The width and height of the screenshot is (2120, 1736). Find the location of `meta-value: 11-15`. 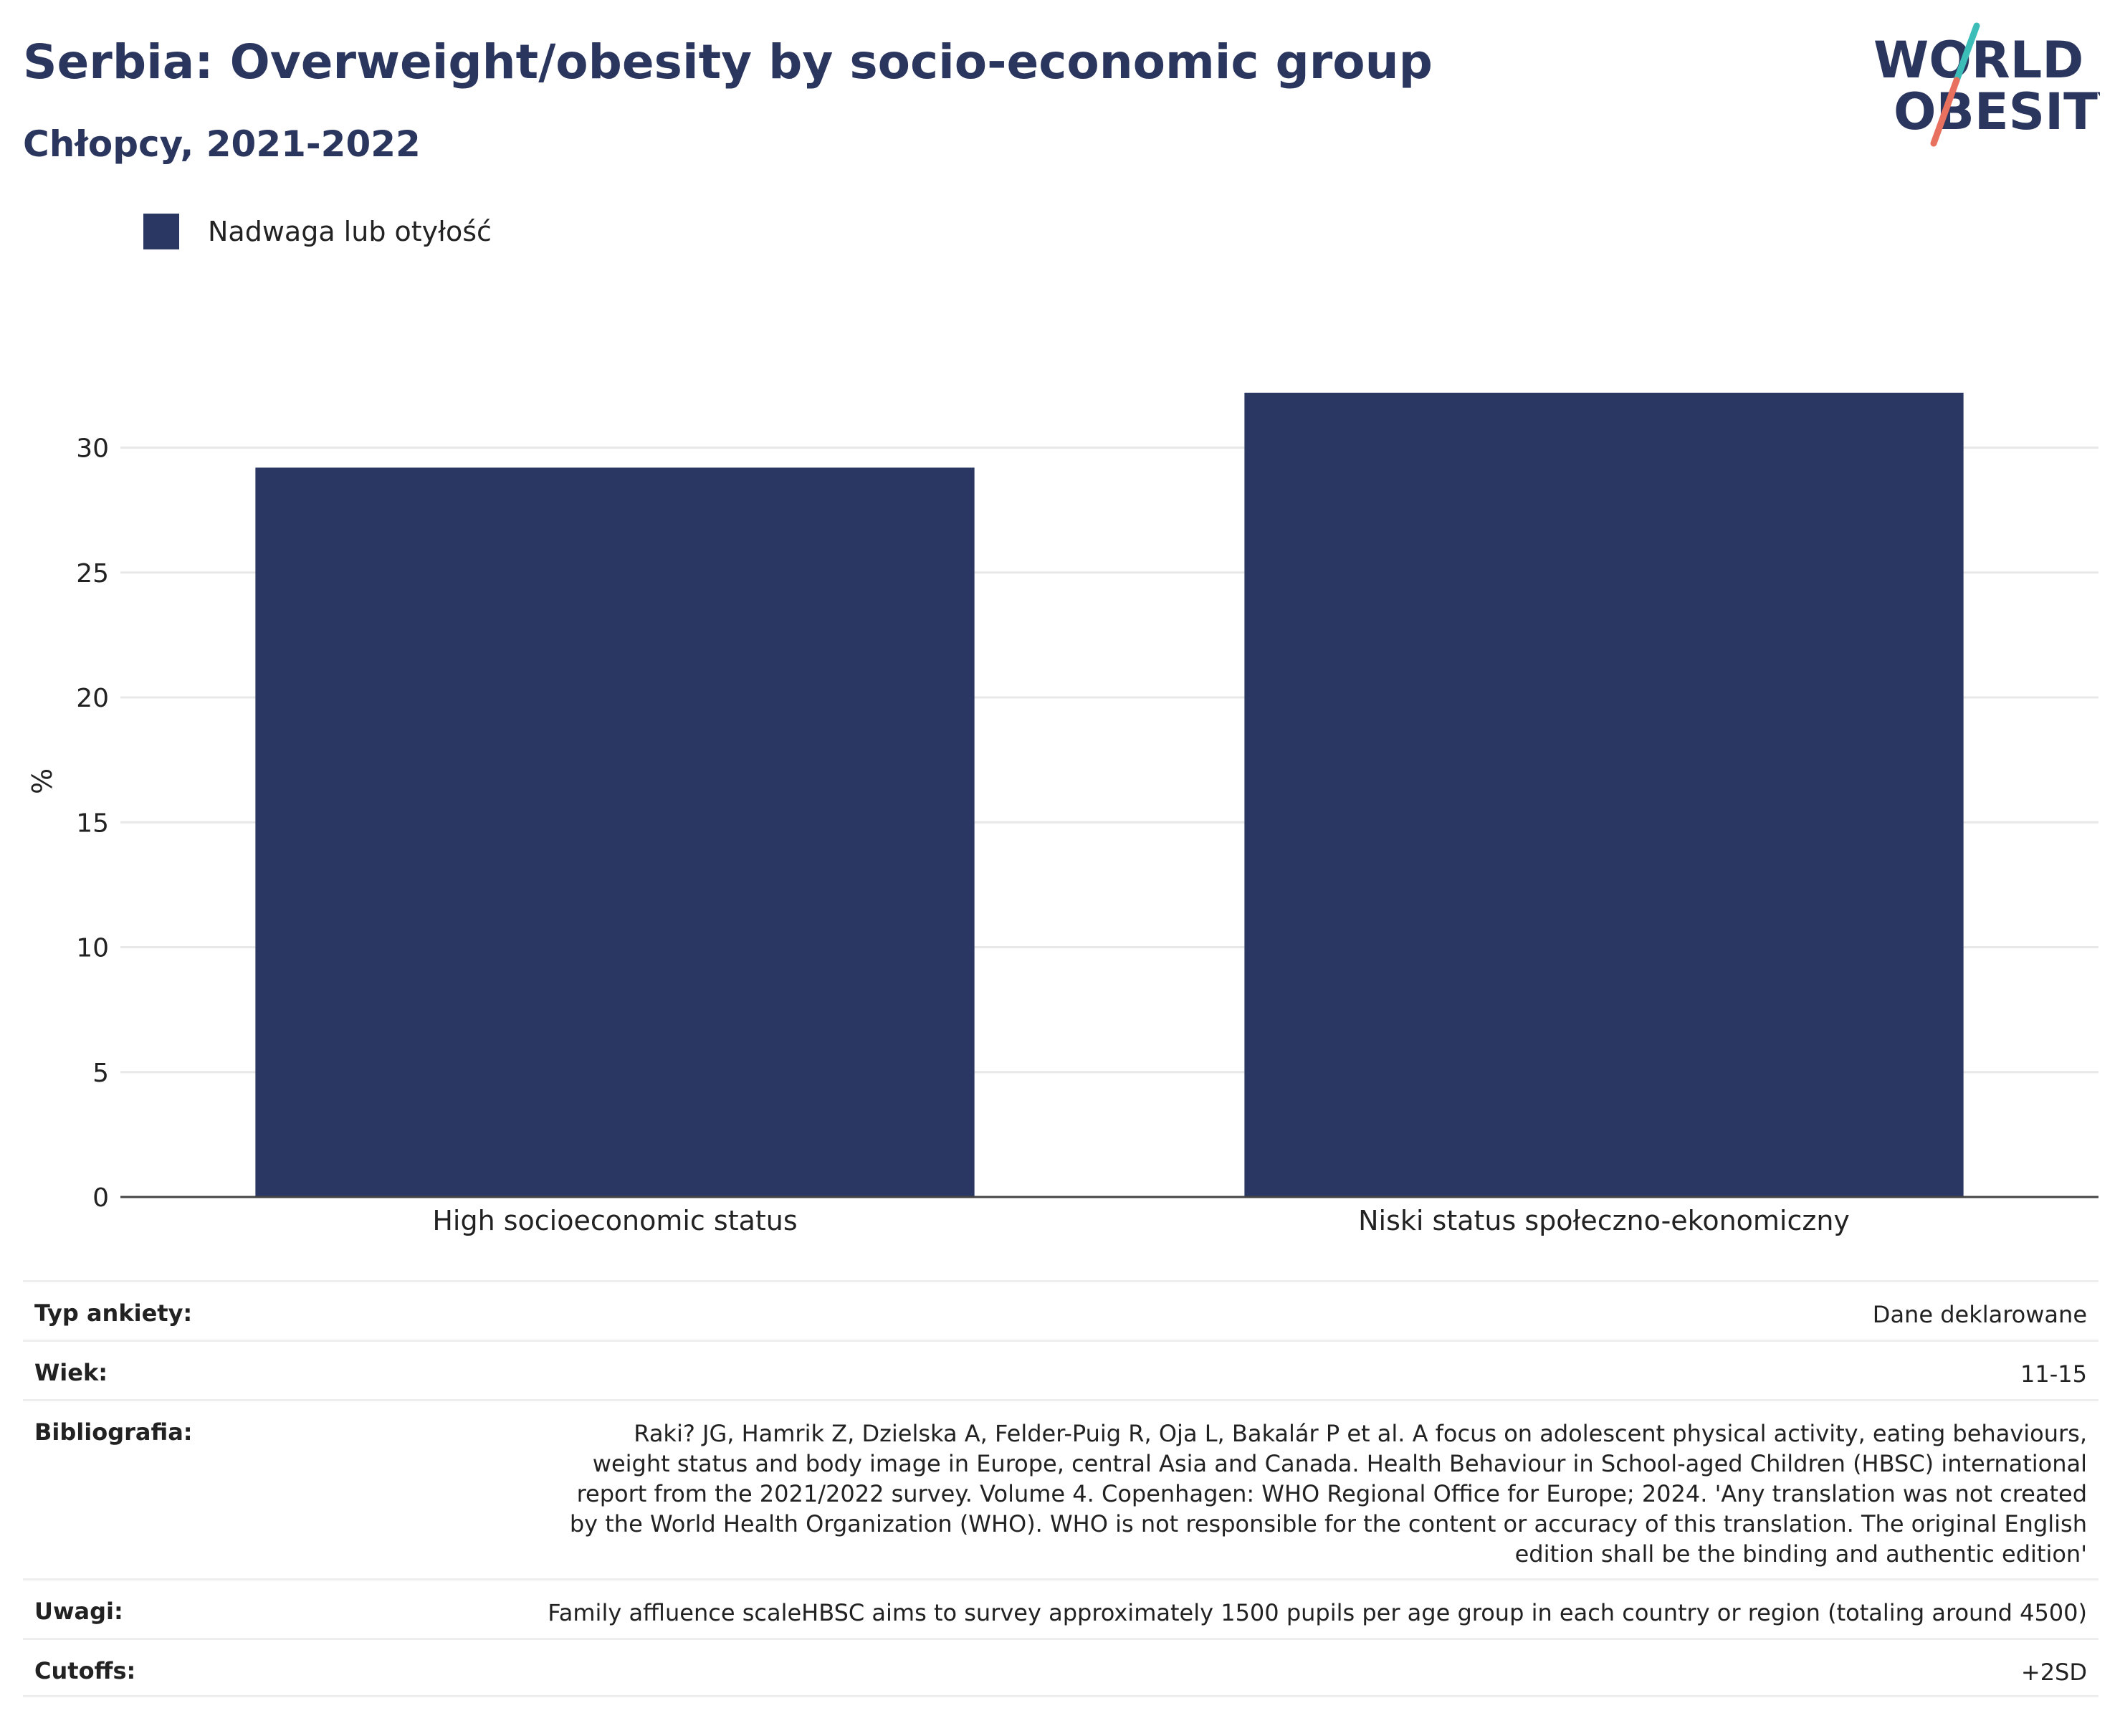

meta-value: 11-15 is located at coordinates (2054, 1374).